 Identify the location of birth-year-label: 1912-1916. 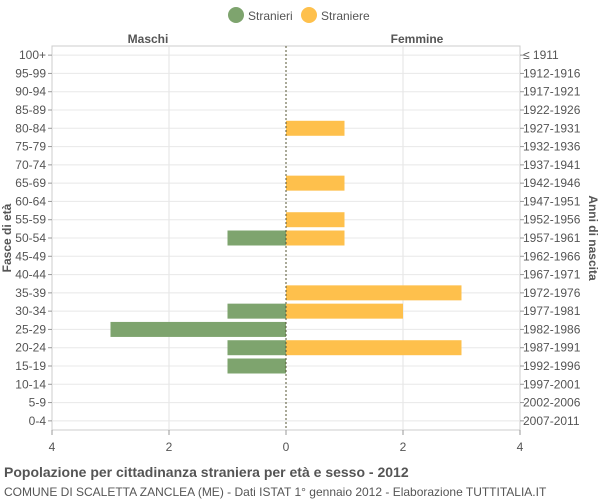
(552, 73).